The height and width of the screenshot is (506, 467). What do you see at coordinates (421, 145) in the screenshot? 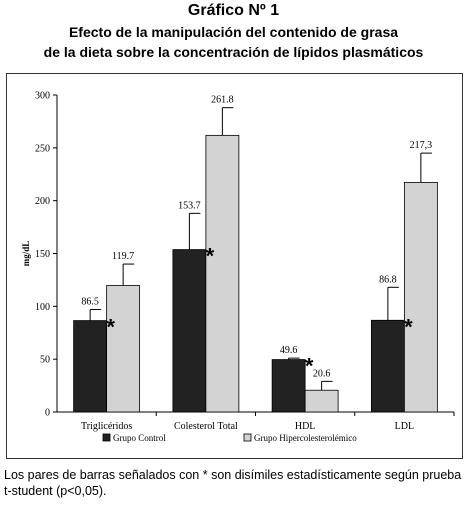
I see `data-label: 217,3` at bounding box center [421, 145].